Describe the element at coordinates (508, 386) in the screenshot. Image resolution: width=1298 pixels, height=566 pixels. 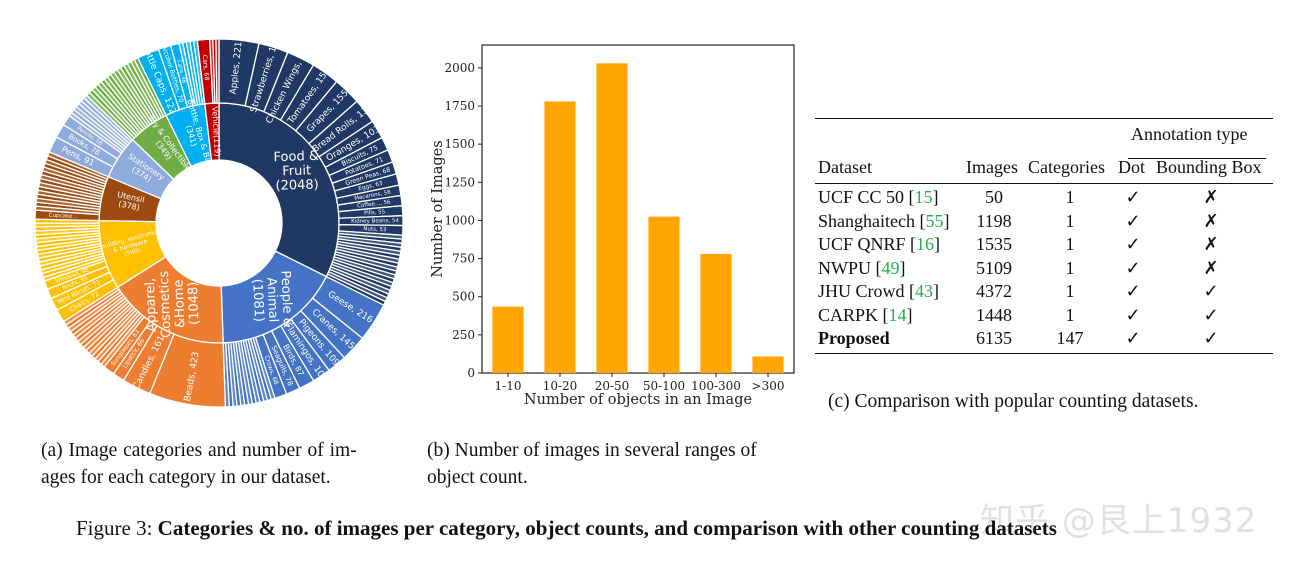
I see `x-tick-label: 1-10` at that location.